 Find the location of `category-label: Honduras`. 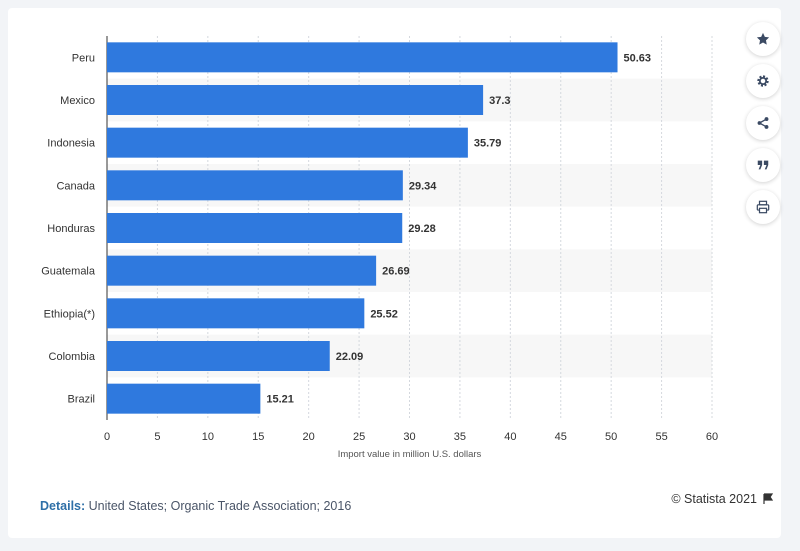

category-label: Honduras is located at coordinates (71, 229).